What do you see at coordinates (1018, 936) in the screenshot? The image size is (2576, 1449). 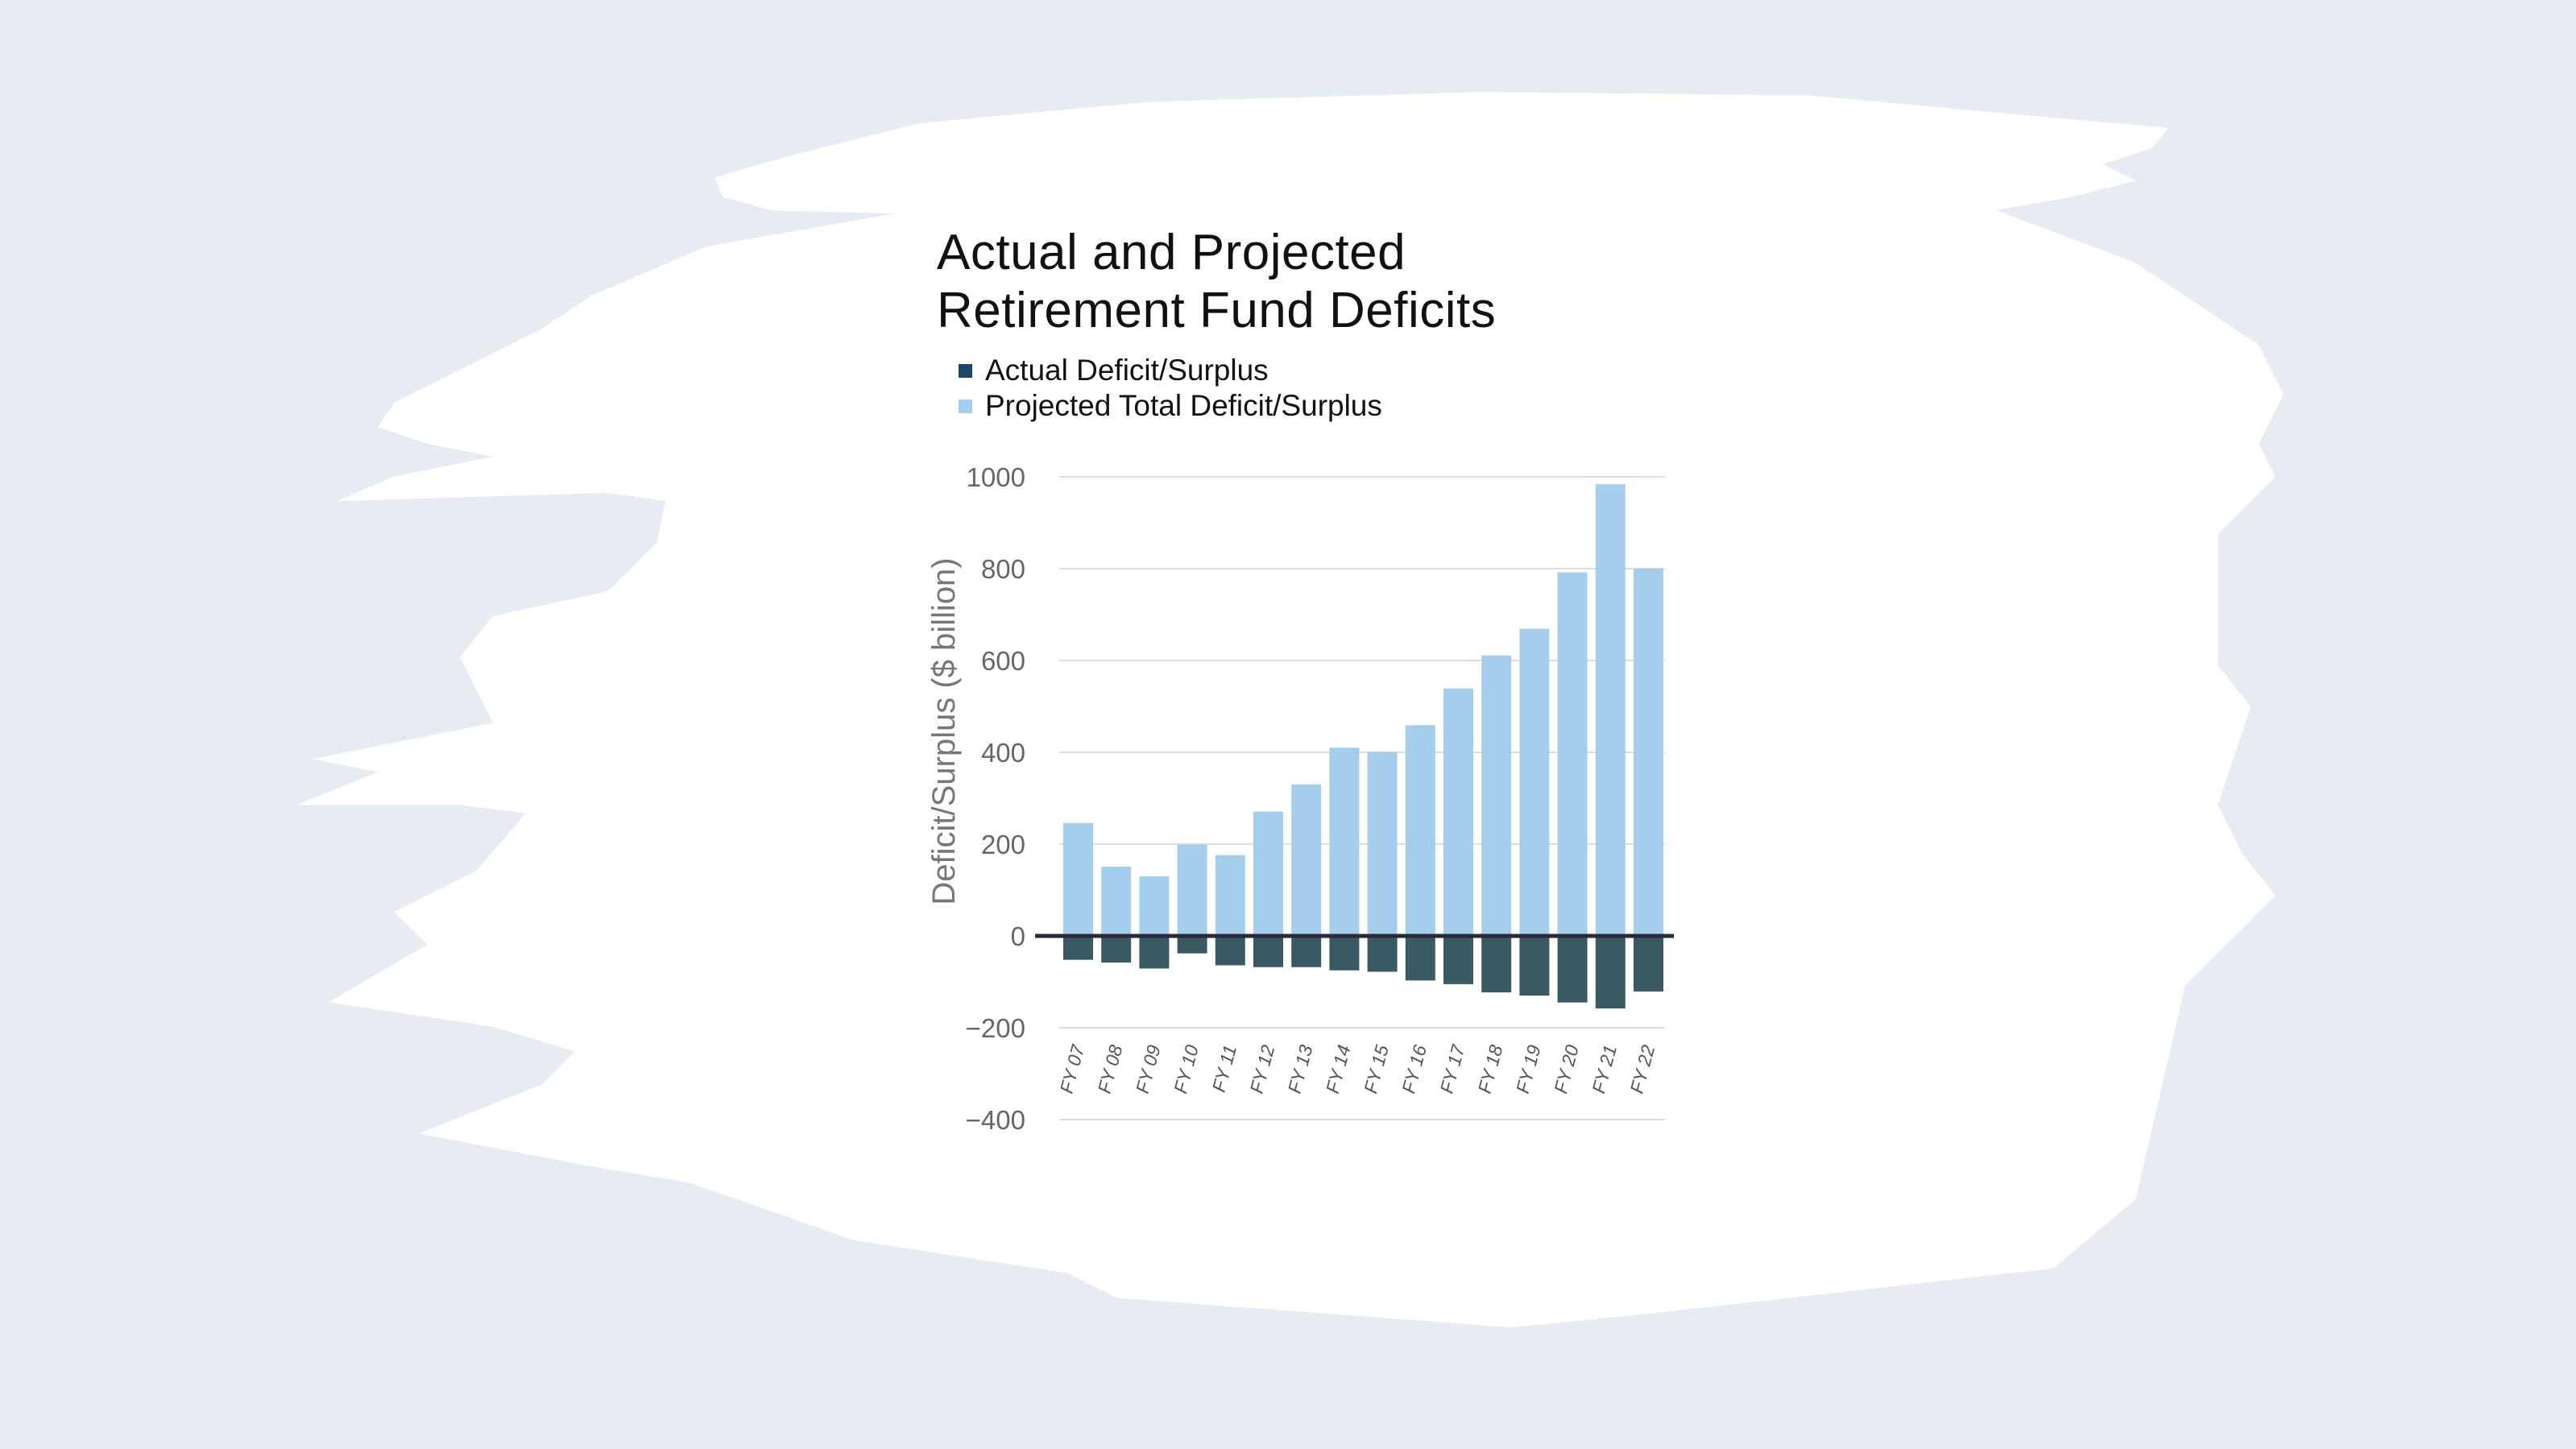 I see `y-tick-label: 0` at bounding box center [1018, 936].